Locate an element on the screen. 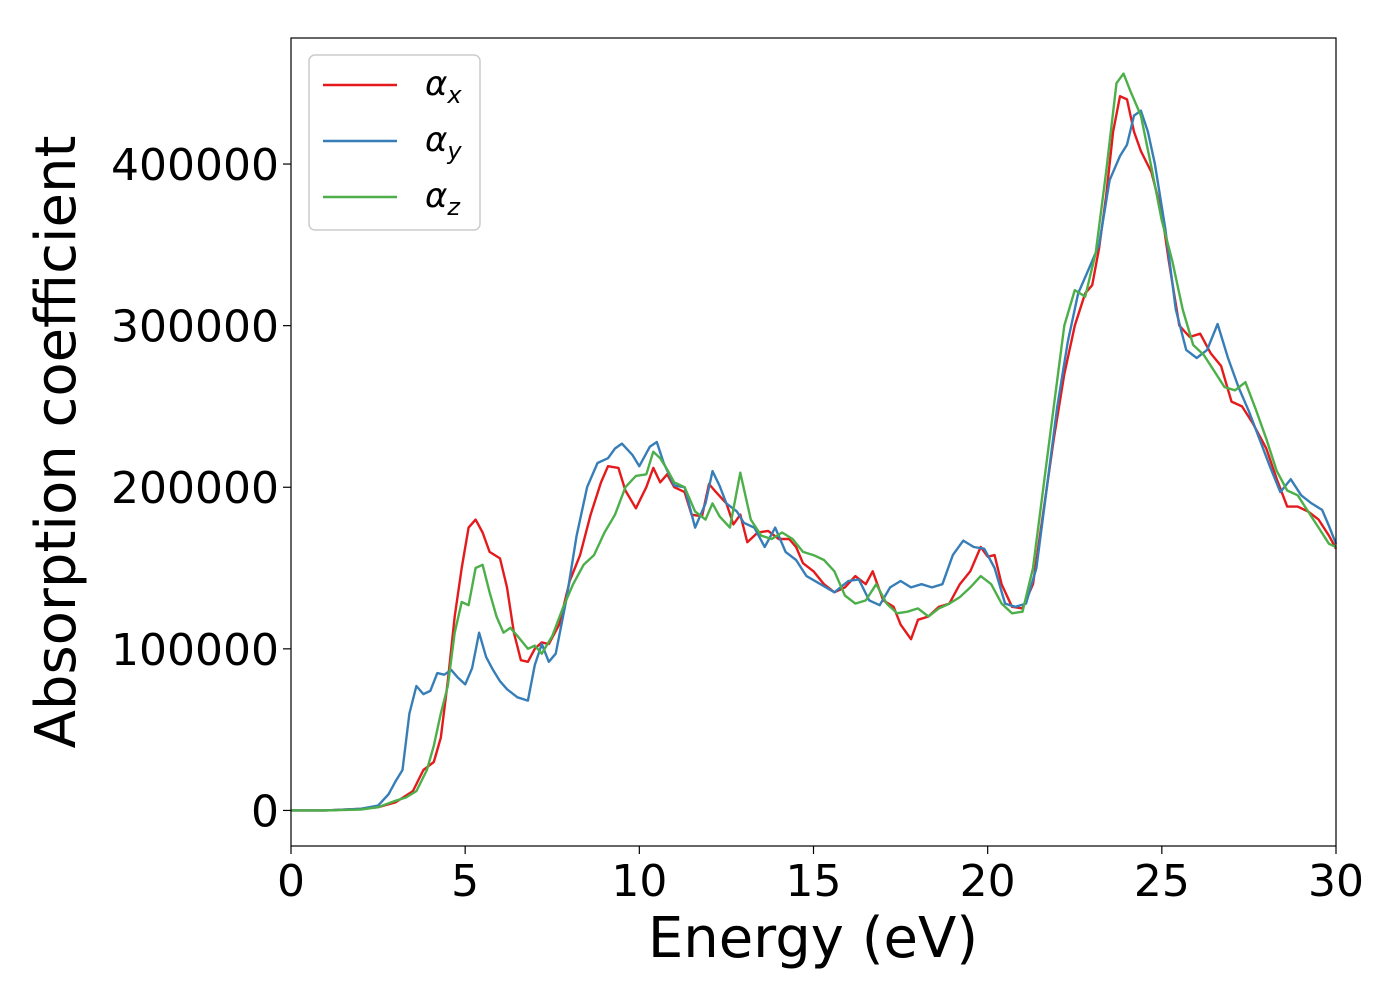  y-tick-label: 200000 is located at coordinates (195, 488).